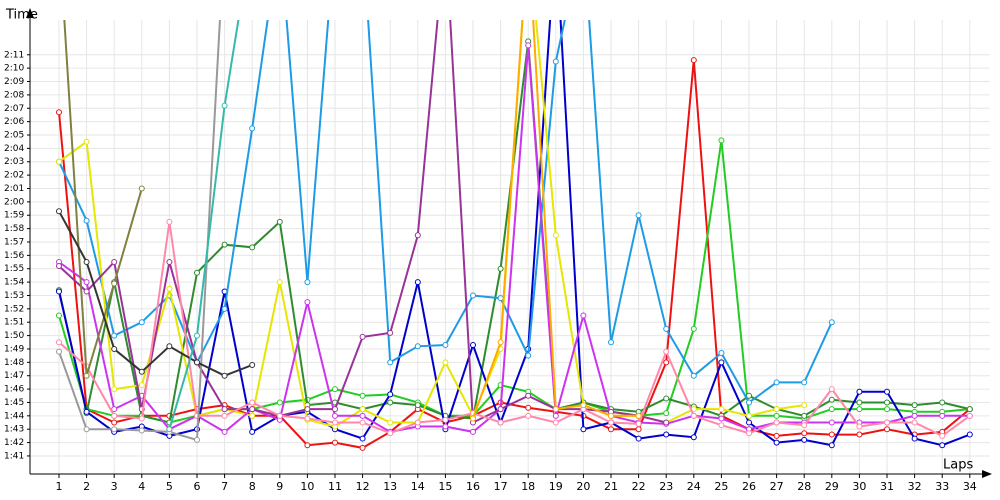 The height and width of the screenshot is (500, 1000). What do you see at coordinates (14, 416) in the screenshot?
I see `y-tick-label: 1:44` at bounding box center [14, 416].